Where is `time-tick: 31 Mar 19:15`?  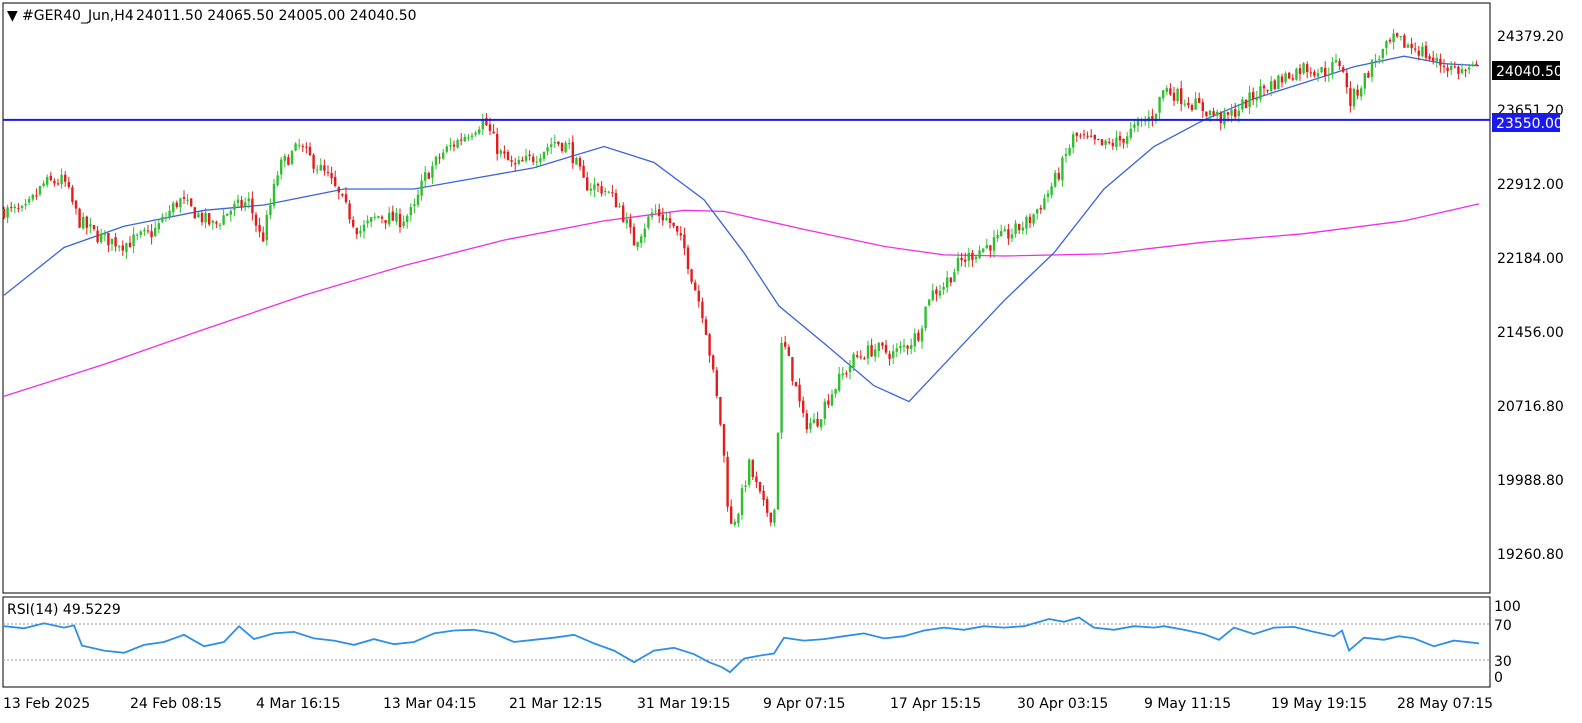
time-tick: 31 Mar 19:15 is located at coordinates (683, 704).